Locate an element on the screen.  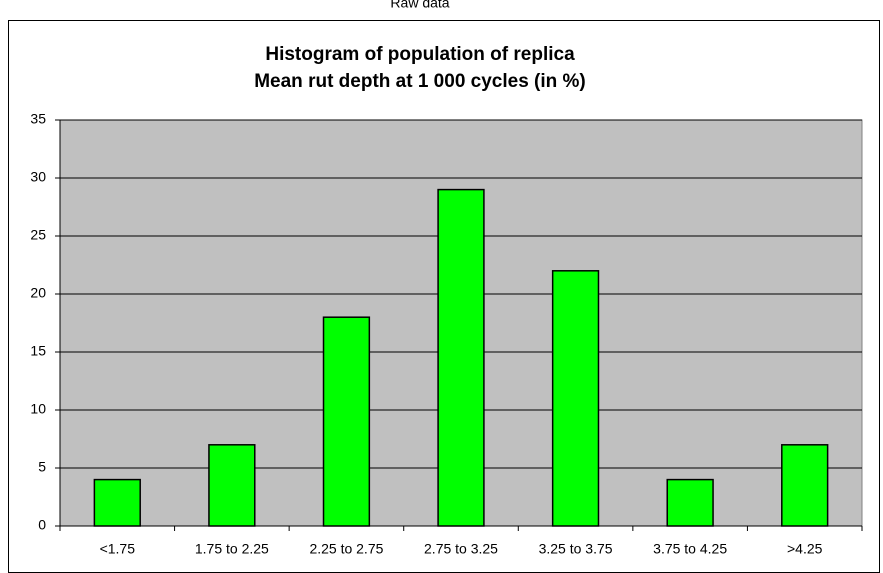
x-tick-label: 3.75 to 4.25 is located at coordinates (690, 549).